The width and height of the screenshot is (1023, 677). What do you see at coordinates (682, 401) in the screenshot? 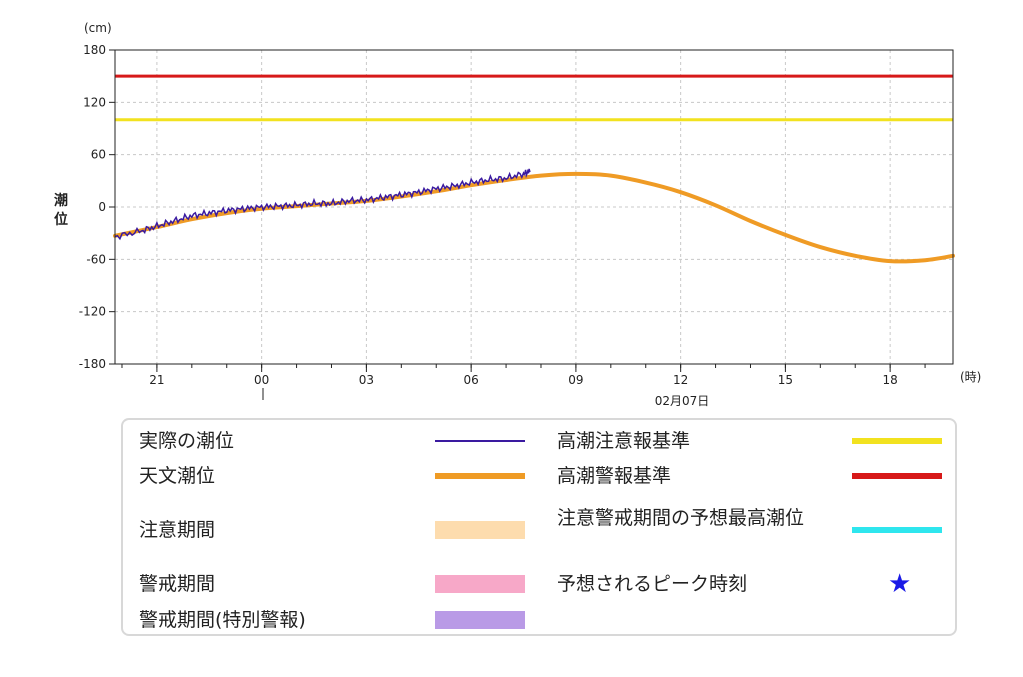
I see `date-label: 02月07日` at bounding box center [682, 401].